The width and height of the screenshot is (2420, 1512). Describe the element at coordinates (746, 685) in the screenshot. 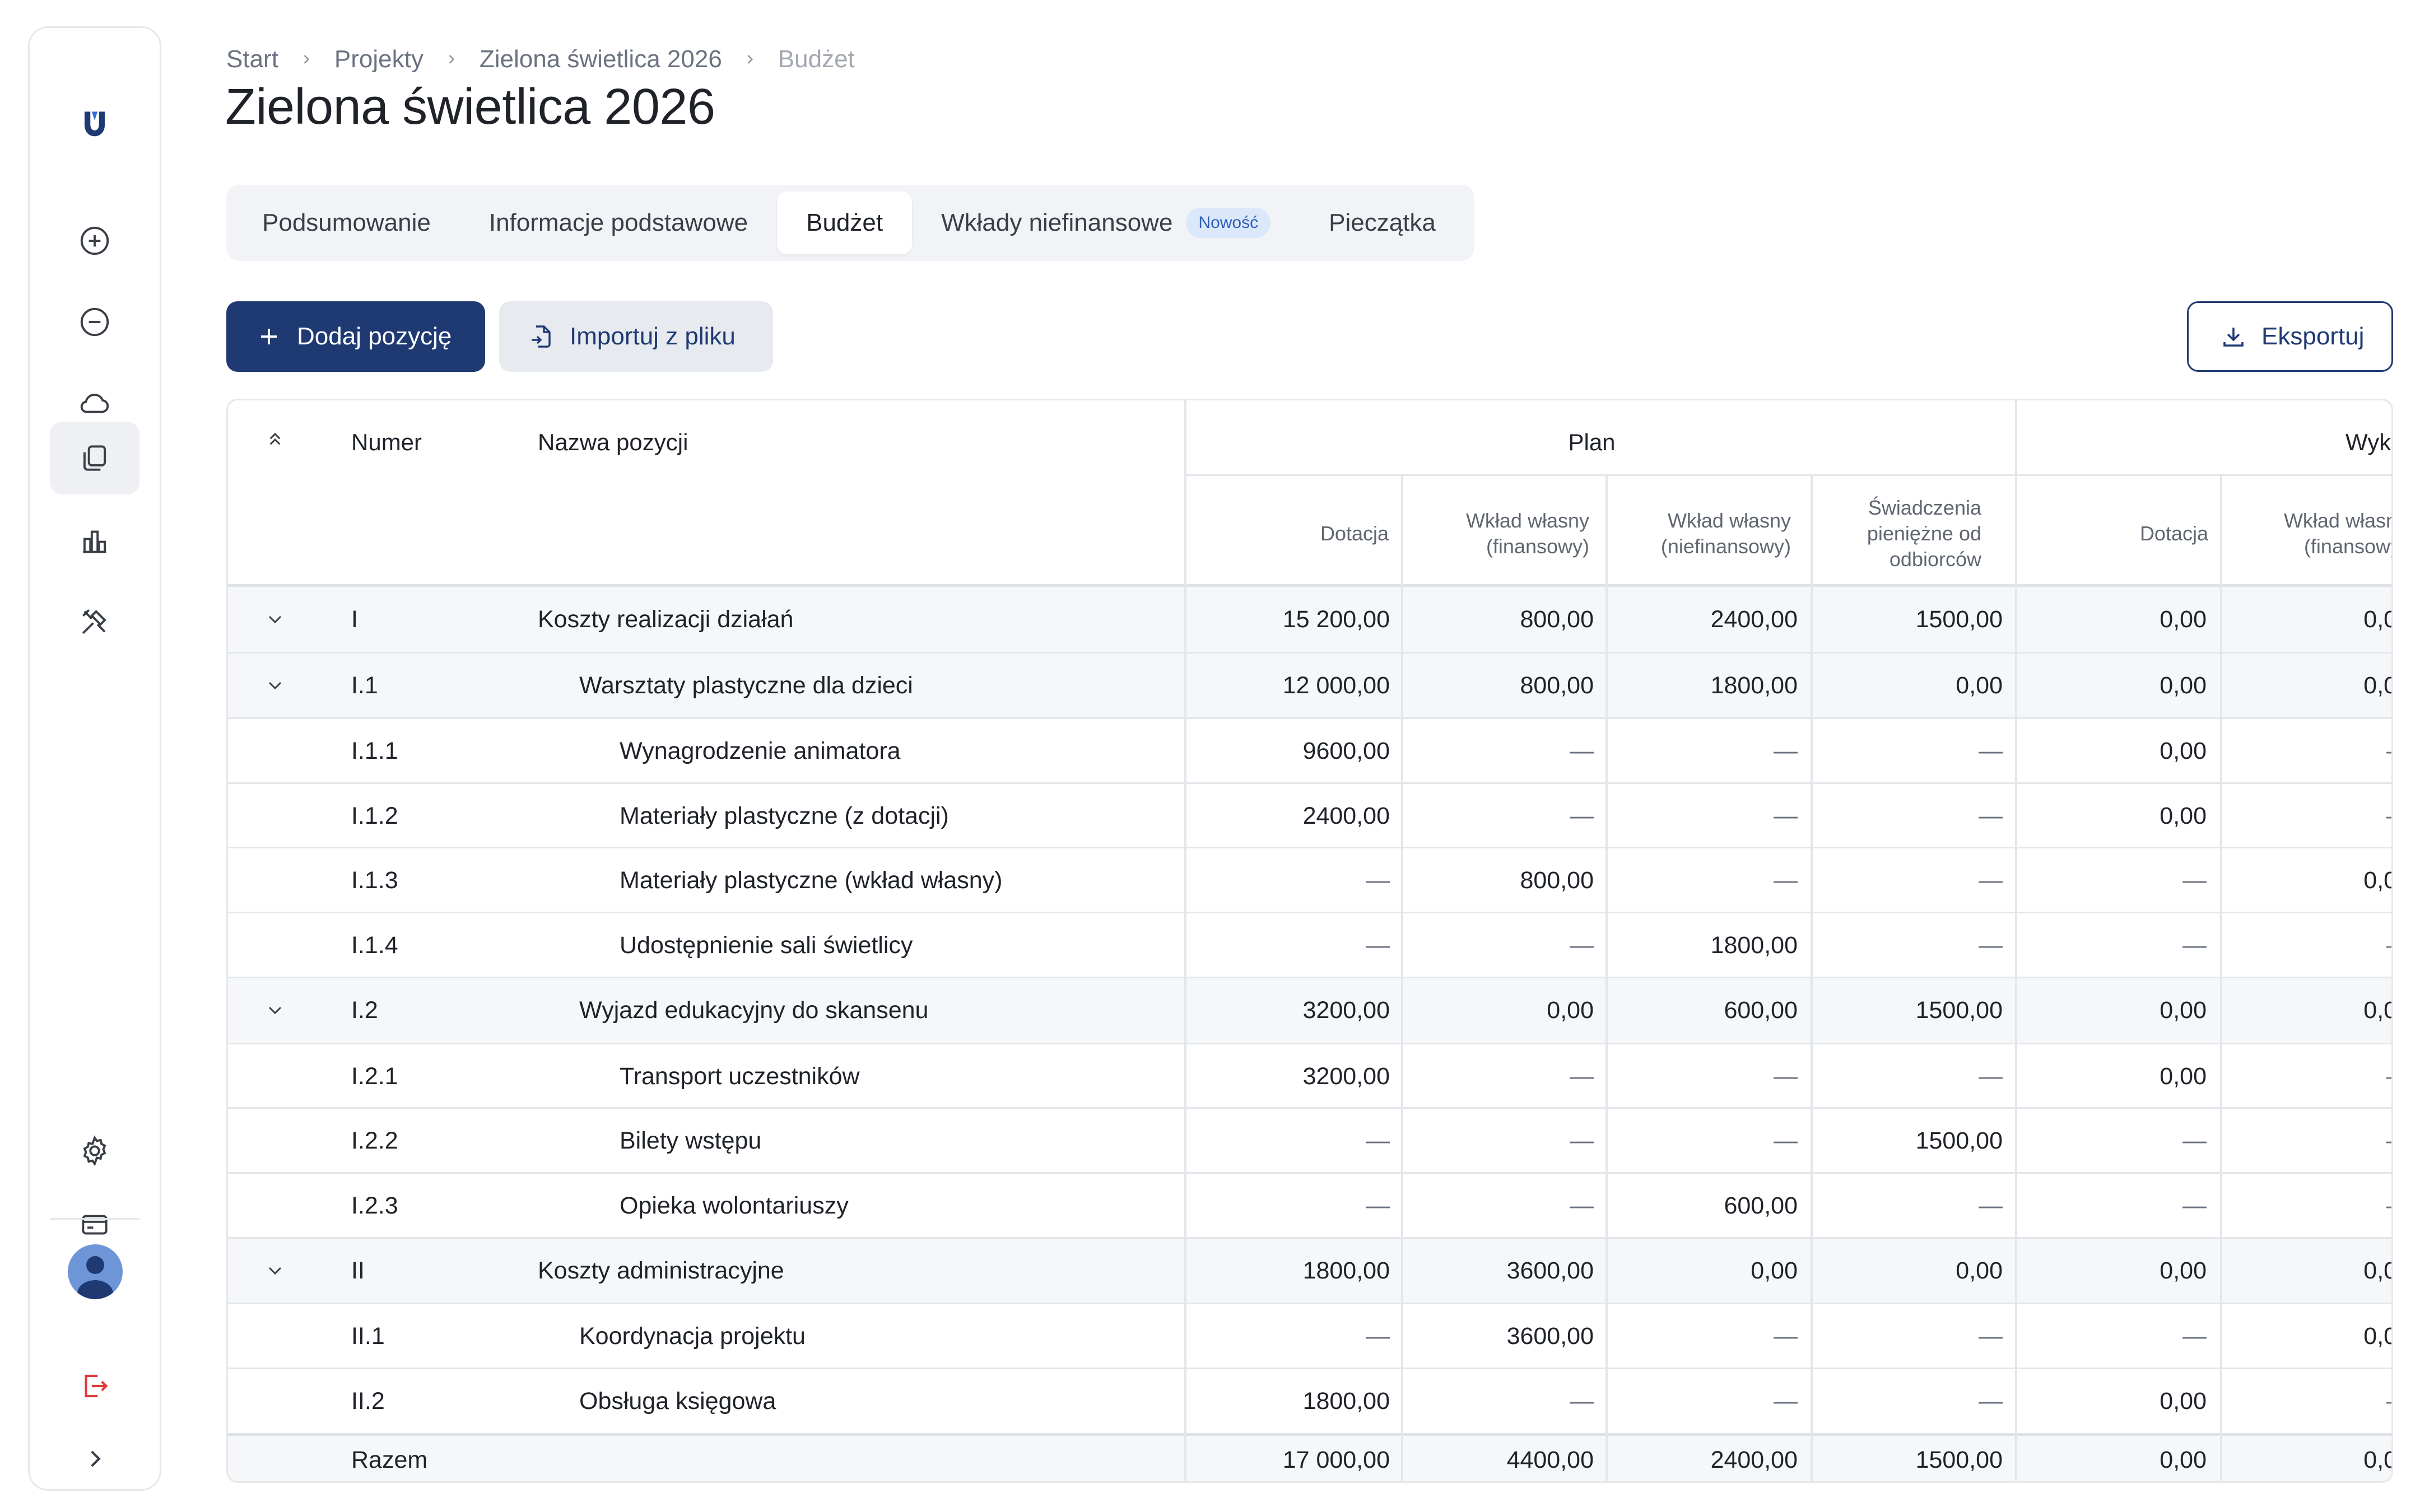

I see `row-name: Warsztaty plastyczne dla dzieci` at that location.